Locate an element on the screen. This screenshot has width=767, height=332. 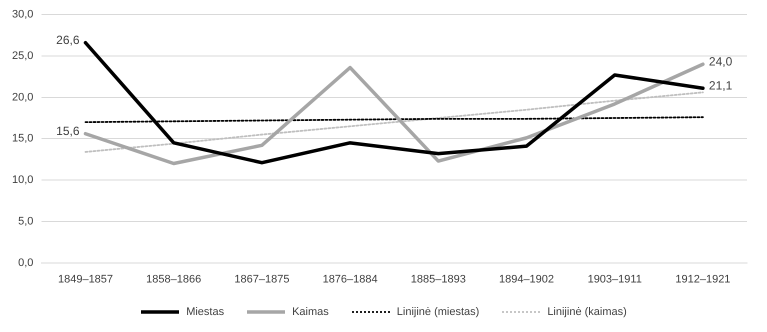
x-tick-label: 1903–1911 is located at coordinates (615, 279).